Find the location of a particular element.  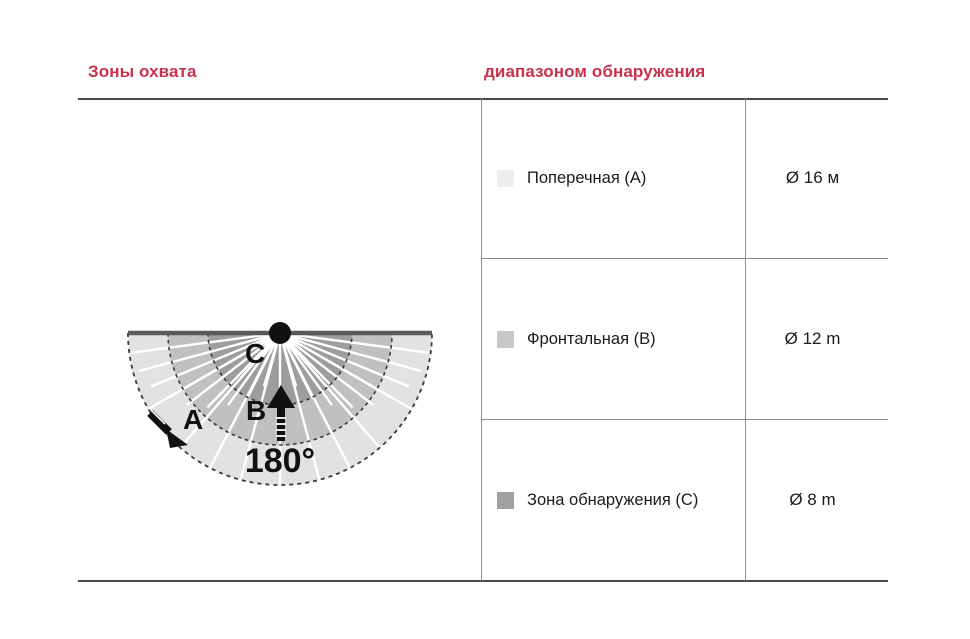

table-row: Поперечная (A) Ø 16 м is located at coordinates (684, 178).